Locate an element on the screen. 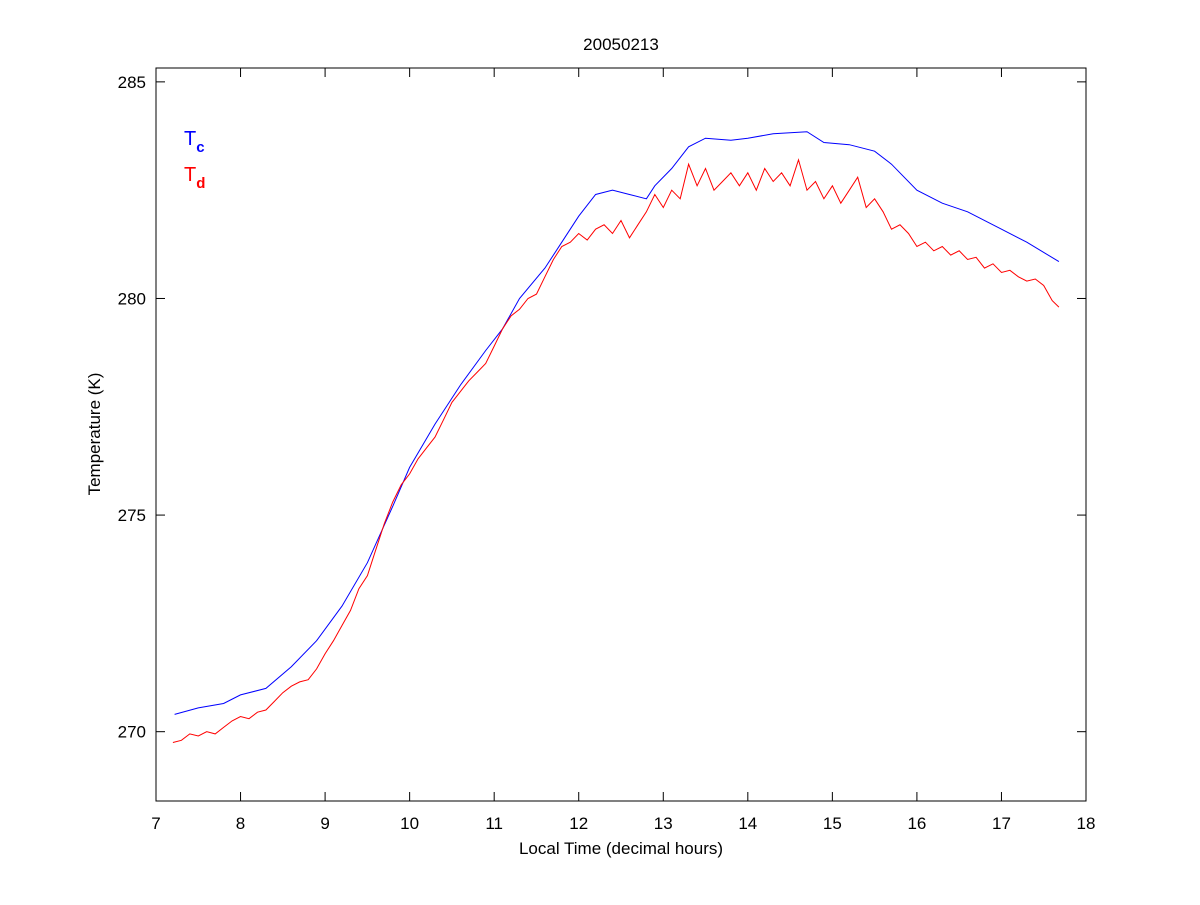 The image size is (1200, 905). legend-tc-main: T is located at coordinates (190, 139).